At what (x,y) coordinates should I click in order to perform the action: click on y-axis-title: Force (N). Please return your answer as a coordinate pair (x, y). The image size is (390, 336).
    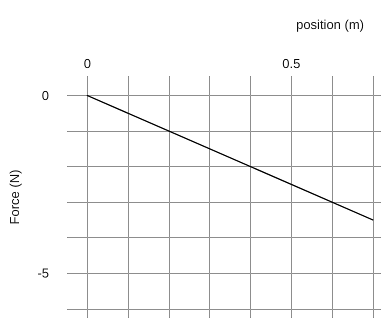
    Looking at the image, I should click on (14, 197).